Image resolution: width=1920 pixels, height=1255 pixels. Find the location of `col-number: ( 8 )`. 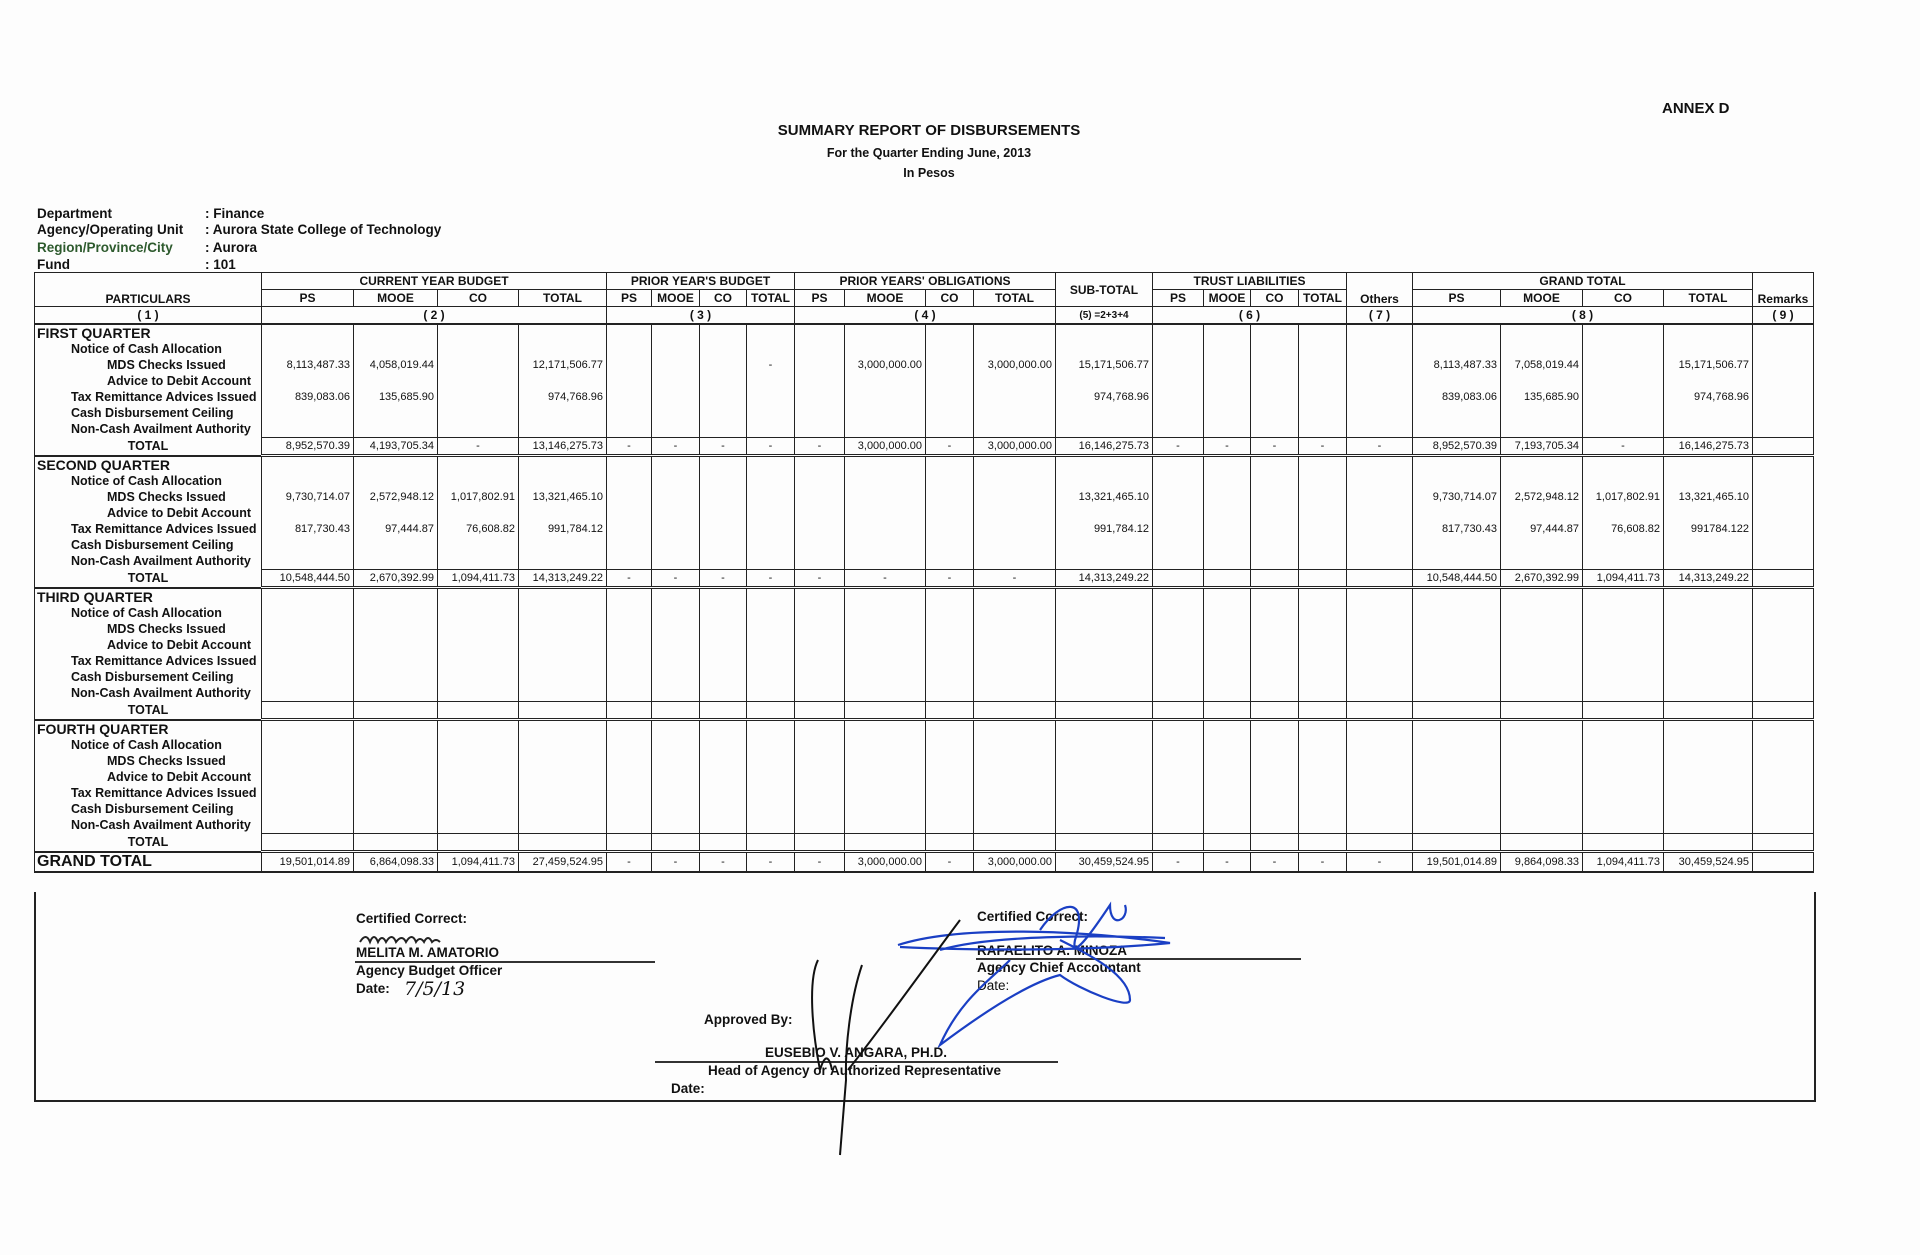

col-number: ( 8 ) is located at coordinates (1582, 315).